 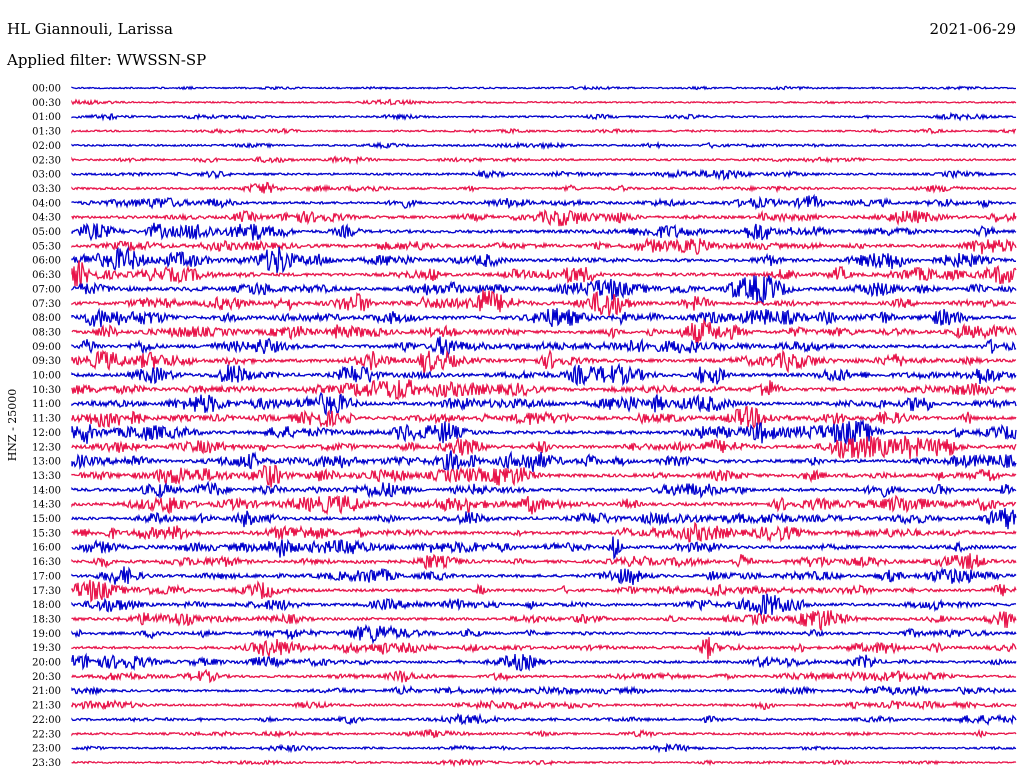 I want to click on time-label: 23:00, so click(x=46, y=749).